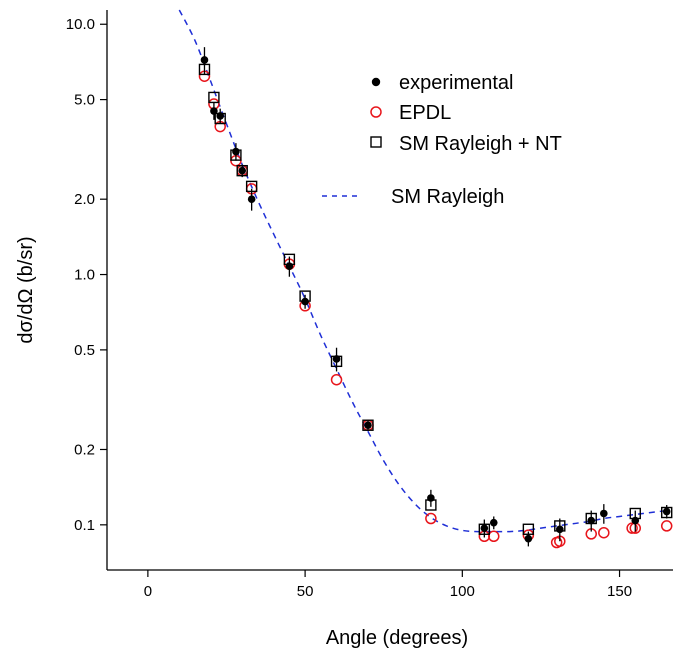  I want to click on y-tick-label: 0.1, so click(84, 525).